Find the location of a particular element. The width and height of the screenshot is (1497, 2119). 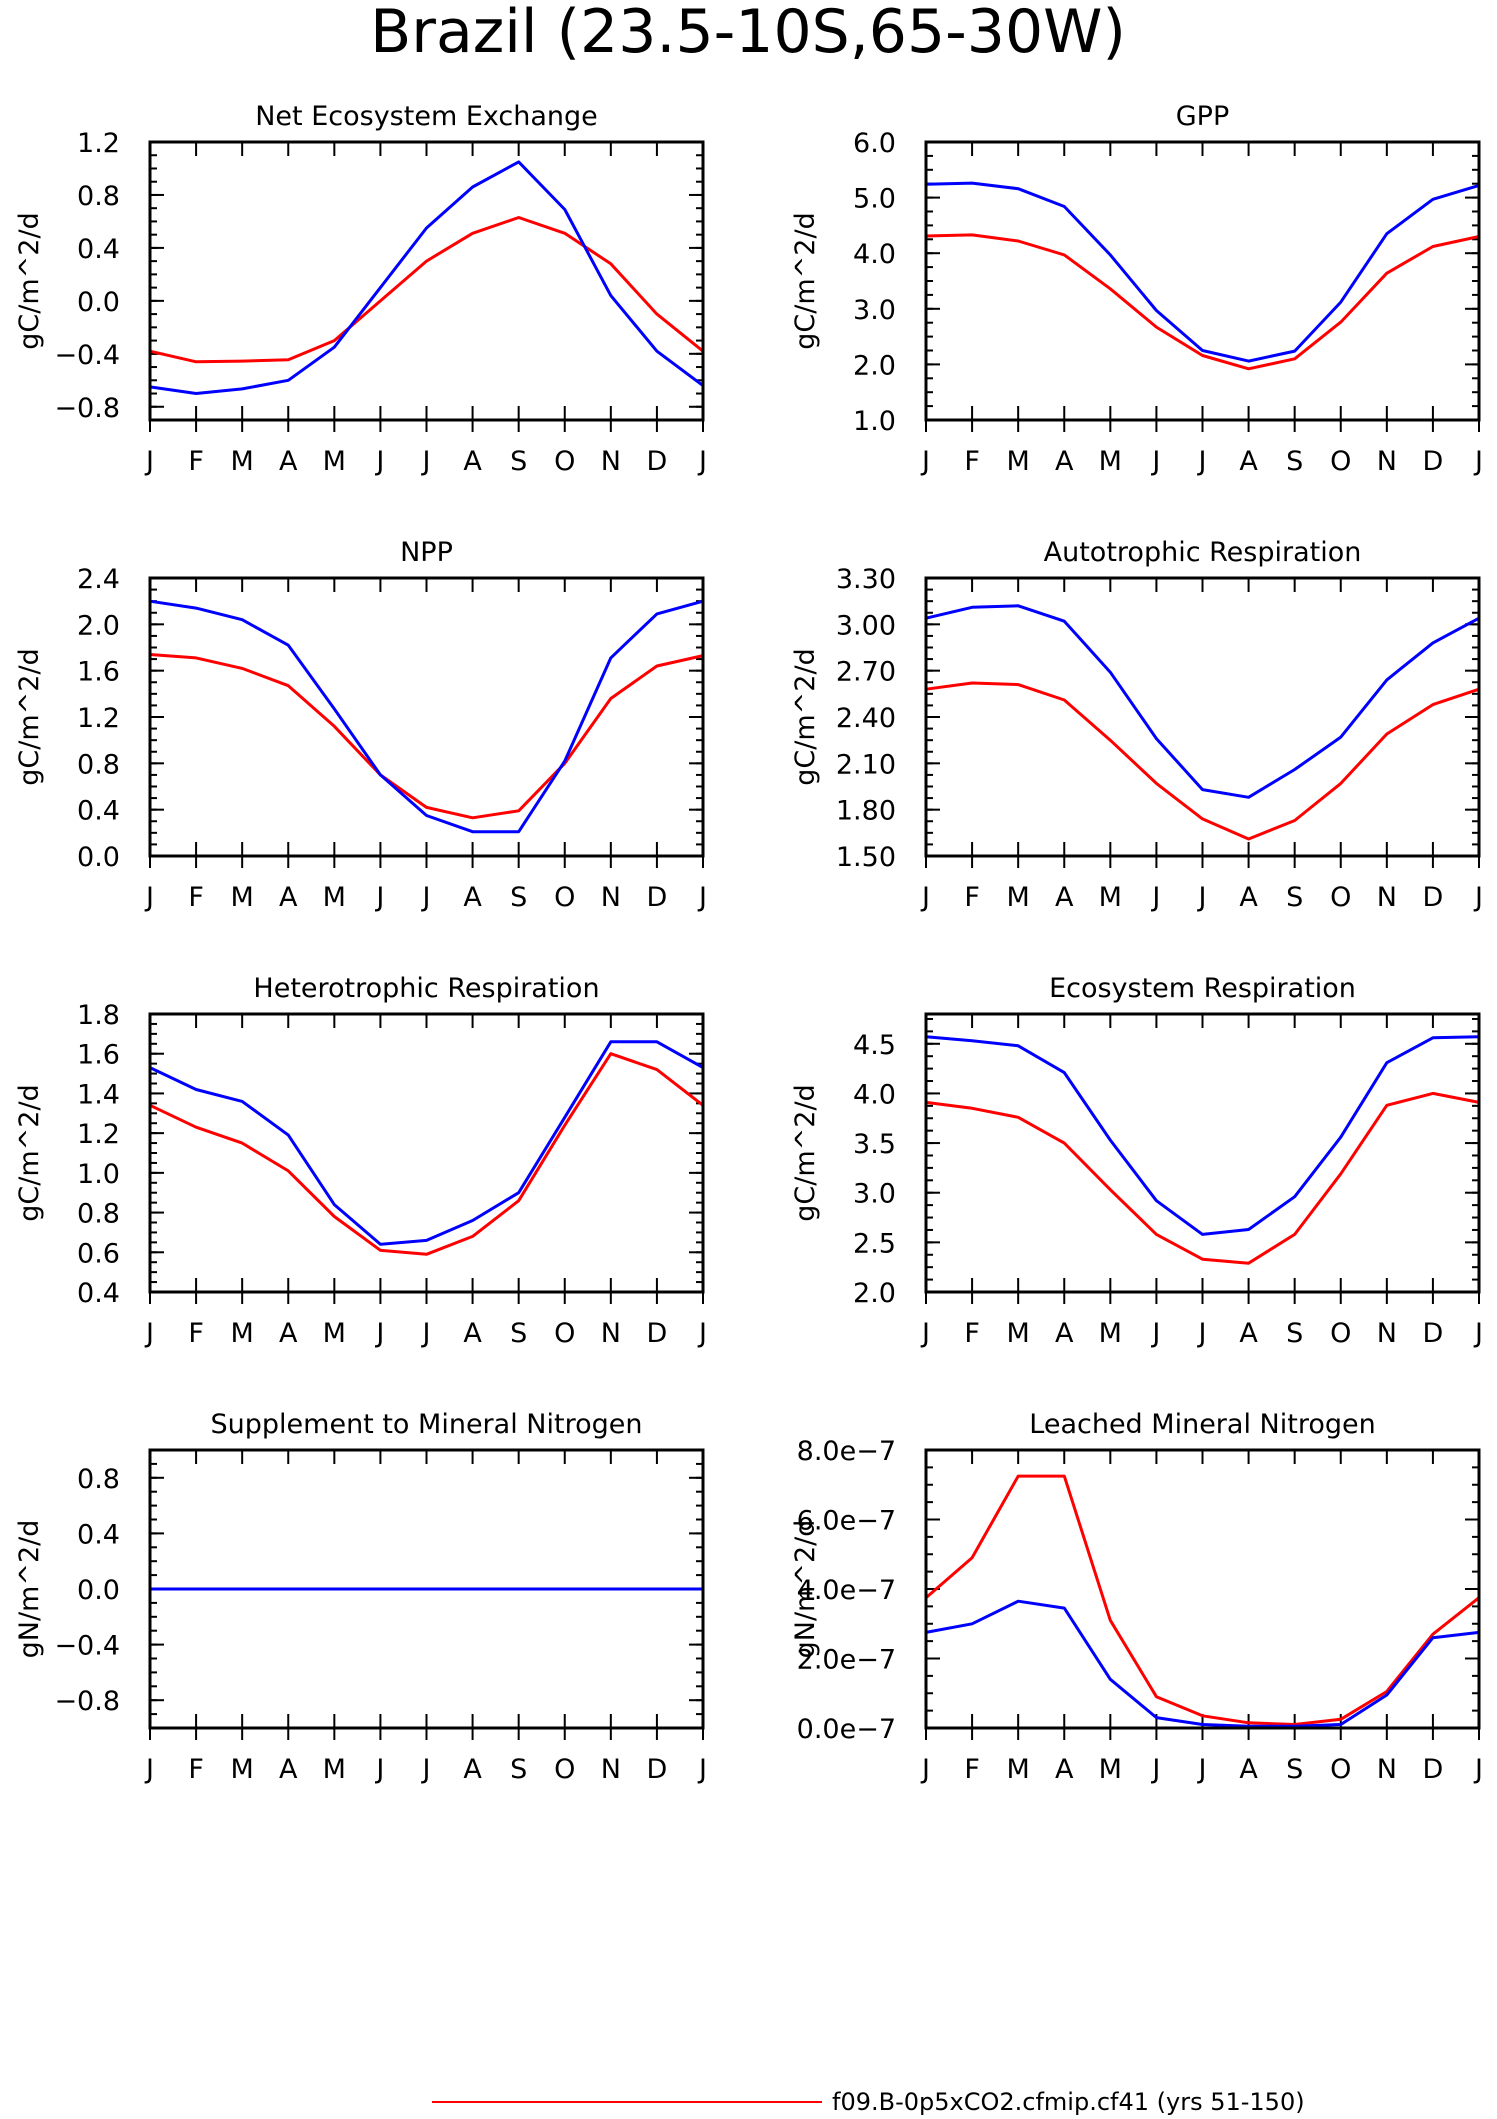

y-tick-label: 2.0 is located at coordinates (874, 365).